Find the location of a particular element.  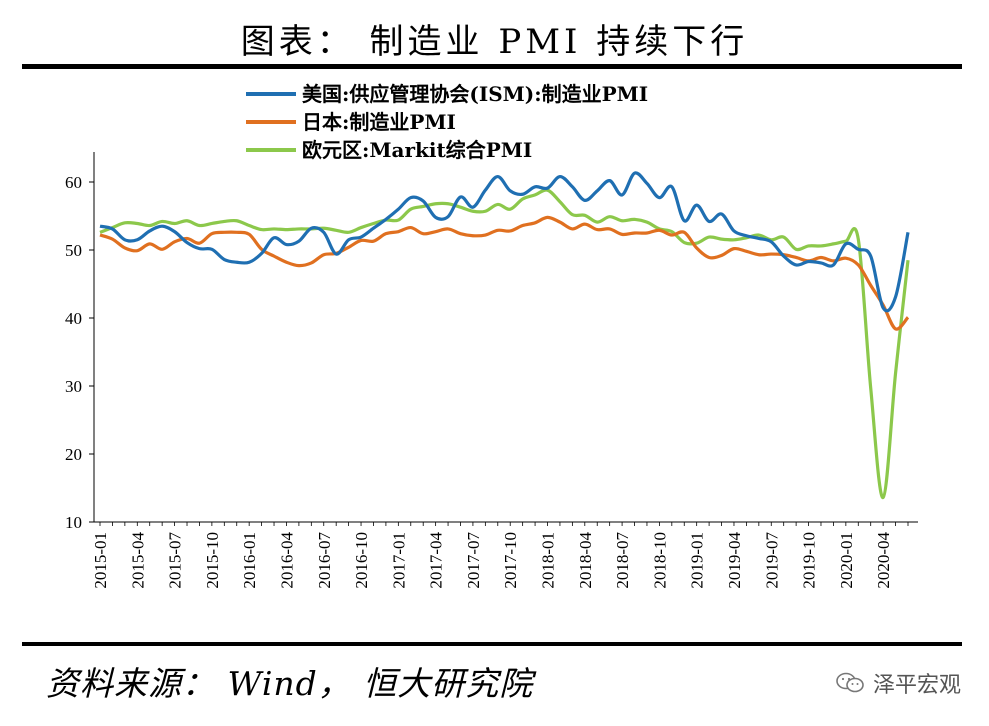

brand-mark: 泽平宏观 is located at coordinates (898, 683).